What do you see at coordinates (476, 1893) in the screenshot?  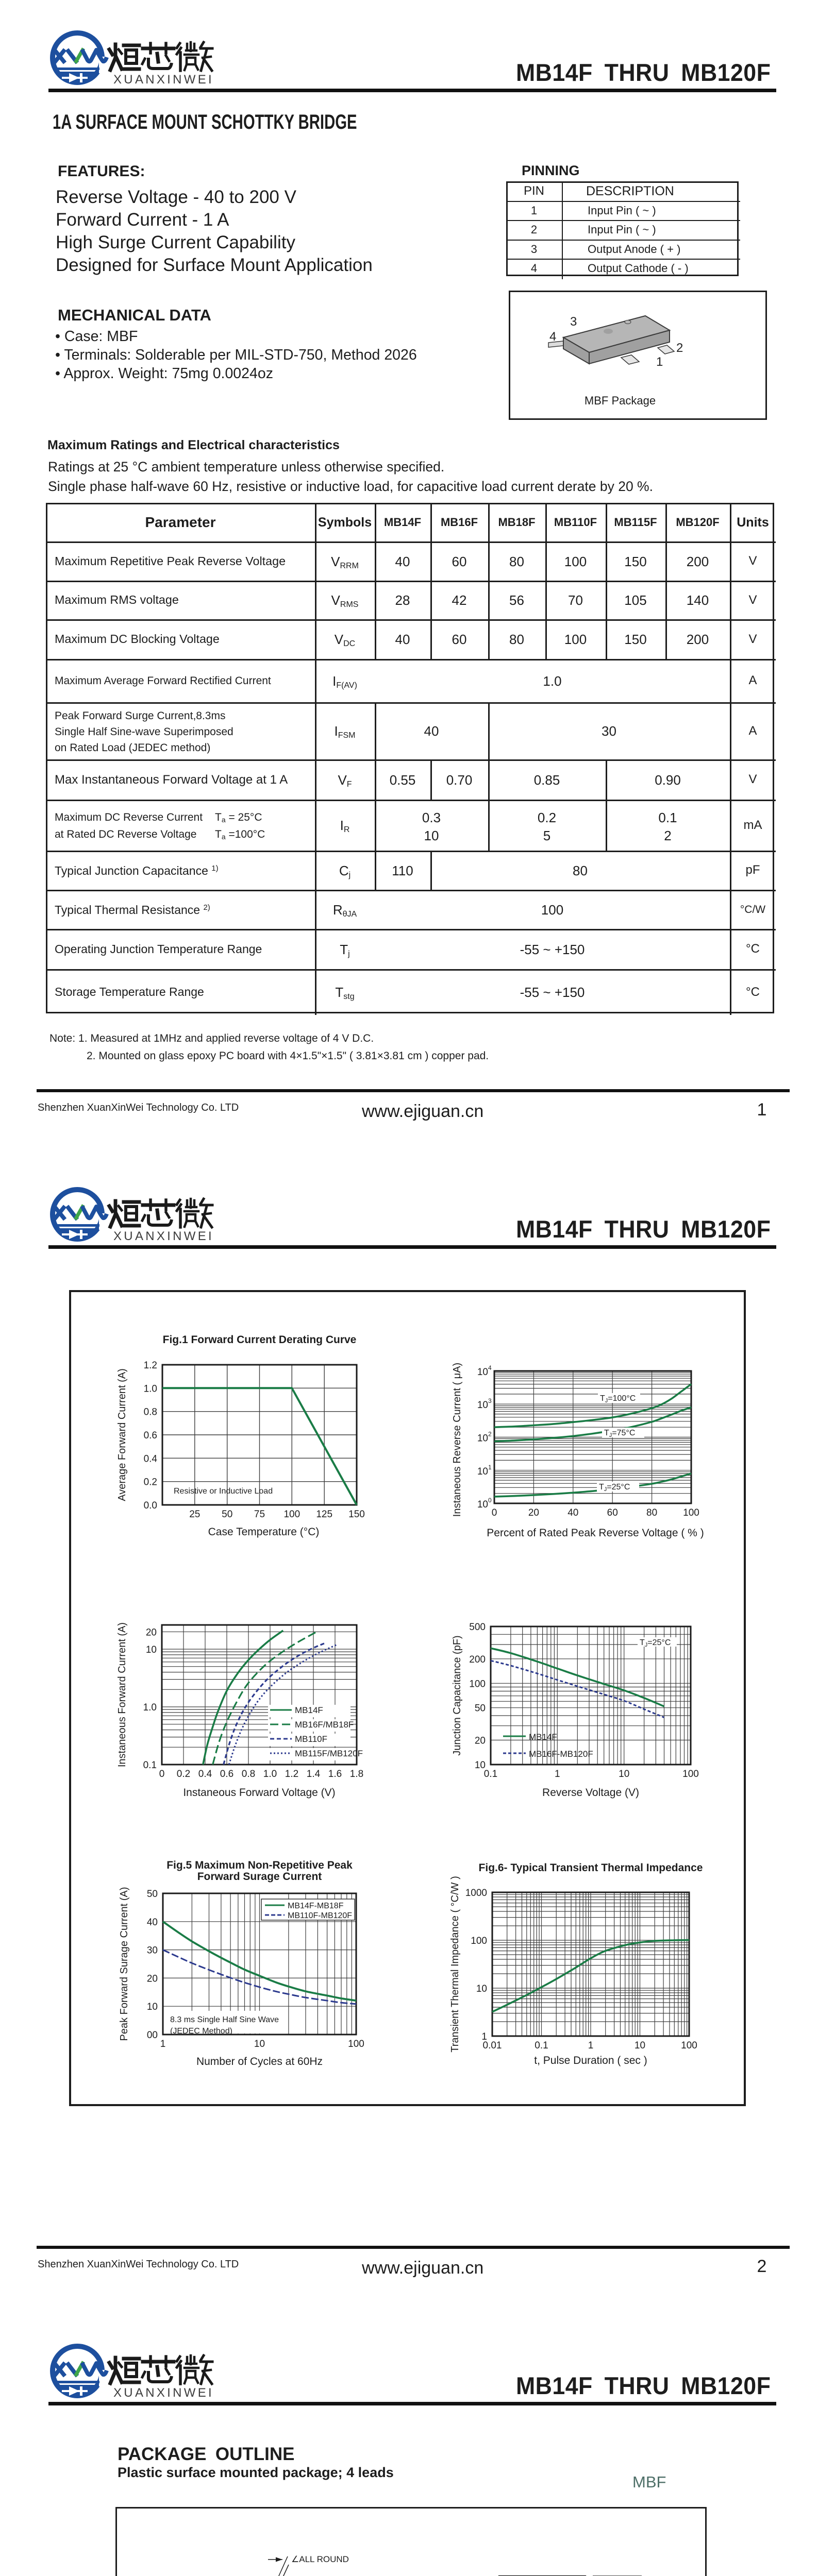 I see `svg-text: 1000` at bounding box center [476, 1893].